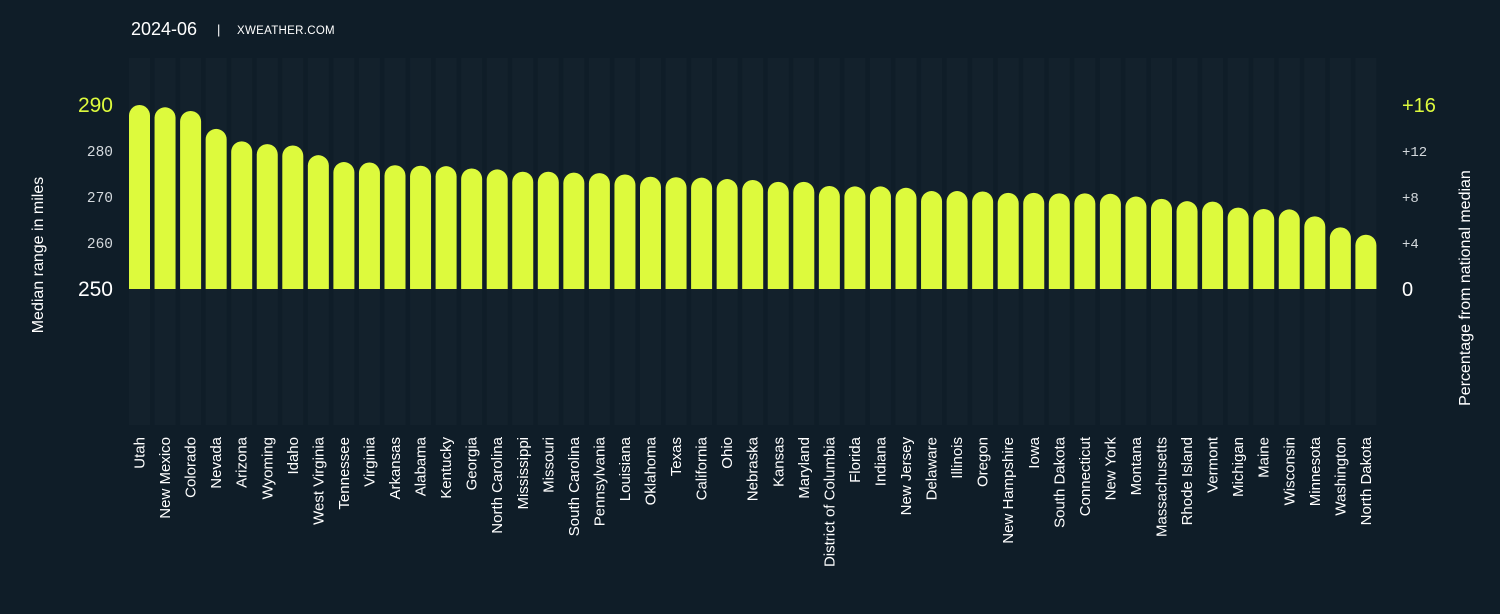 Image resolution: width=1500 pixels, height=614 pixels. What do you see at coordinates (100, 153) in the screenshot?
I see `y-tick-label: 280` at bounding box center [100, 153].